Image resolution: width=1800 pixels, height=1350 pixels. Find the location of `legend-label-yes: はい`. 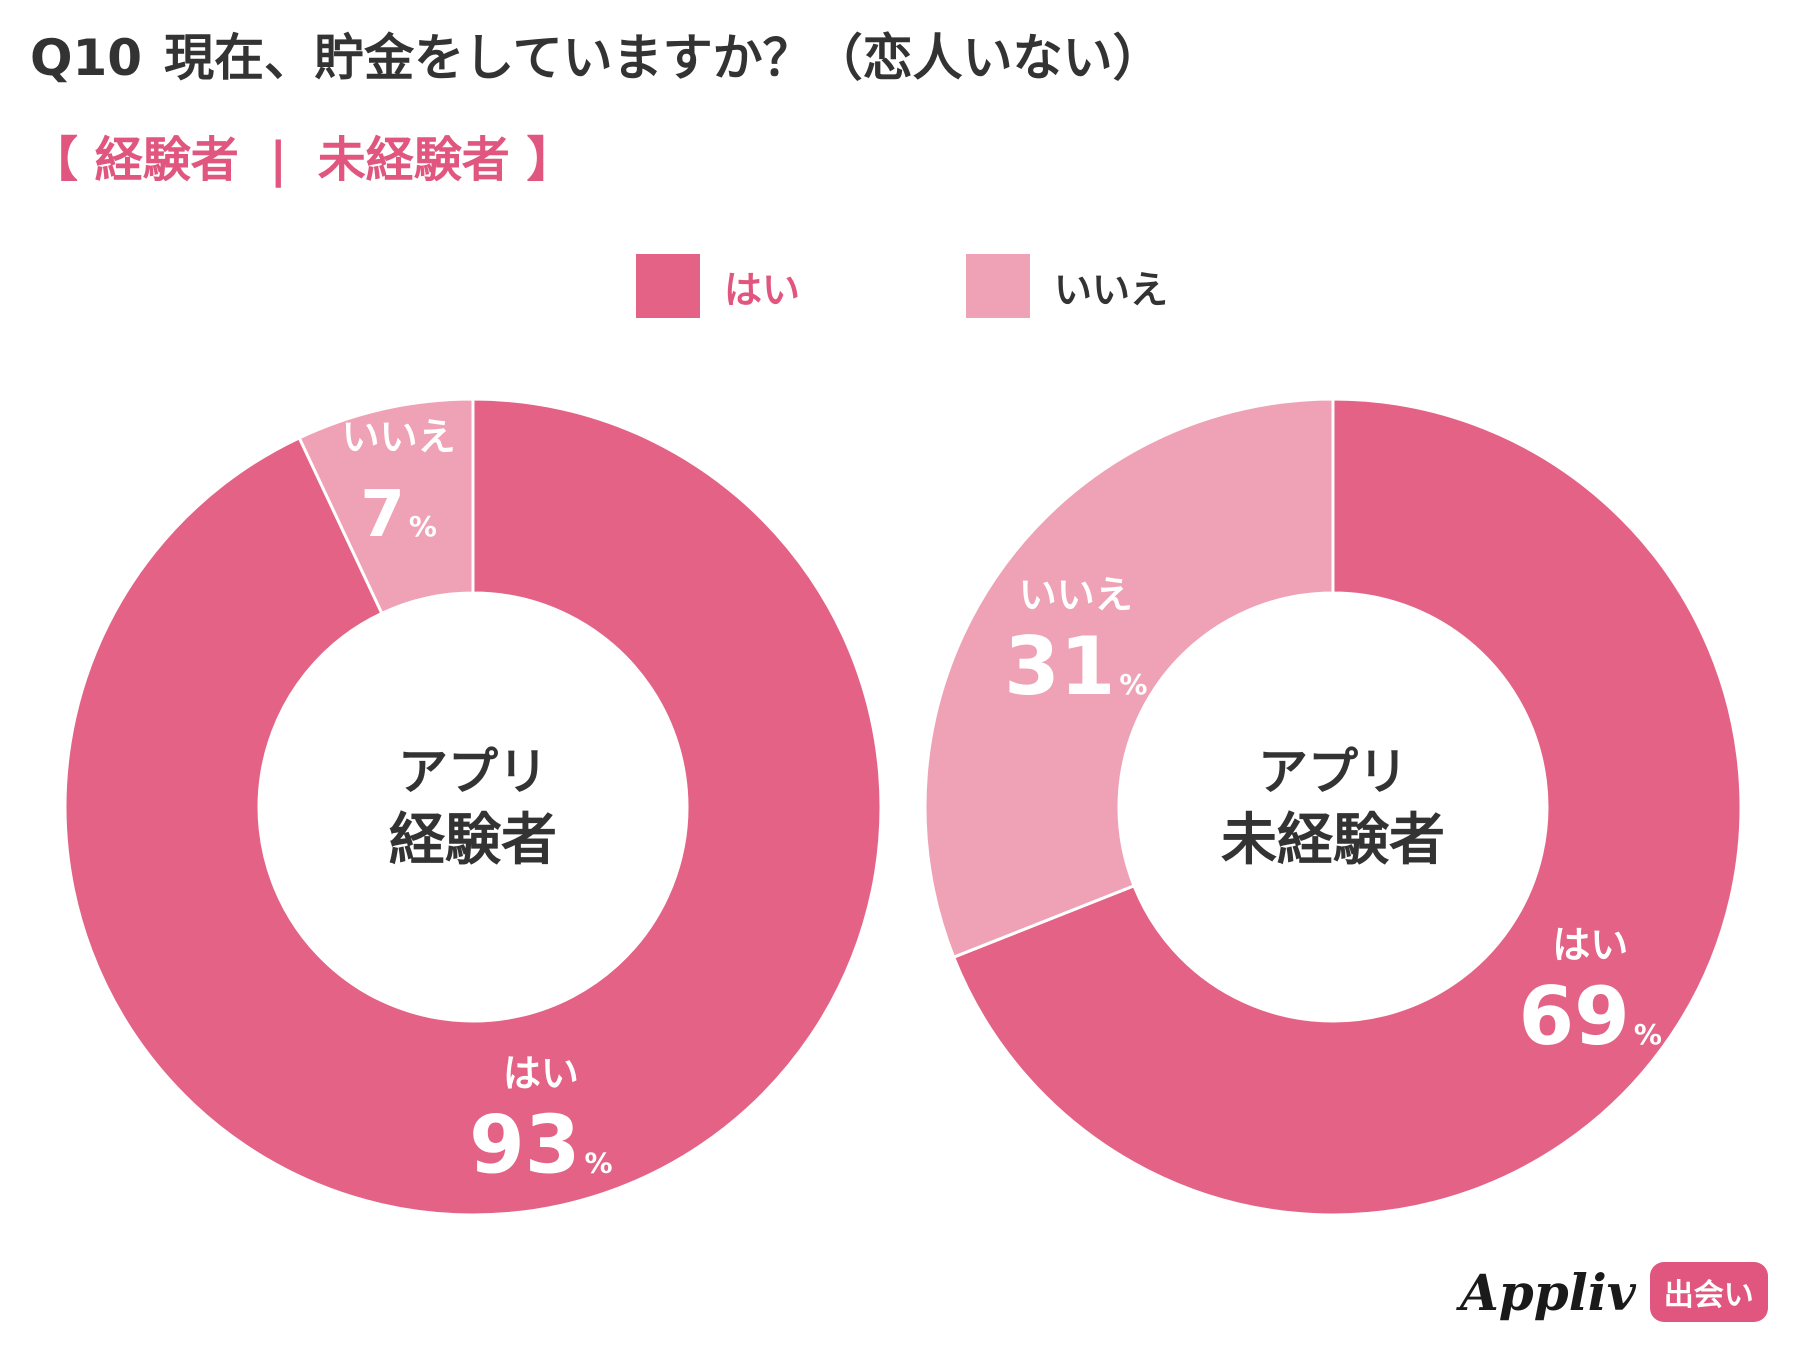

legend-label-yes: はい is located at coordinates (762, 289).